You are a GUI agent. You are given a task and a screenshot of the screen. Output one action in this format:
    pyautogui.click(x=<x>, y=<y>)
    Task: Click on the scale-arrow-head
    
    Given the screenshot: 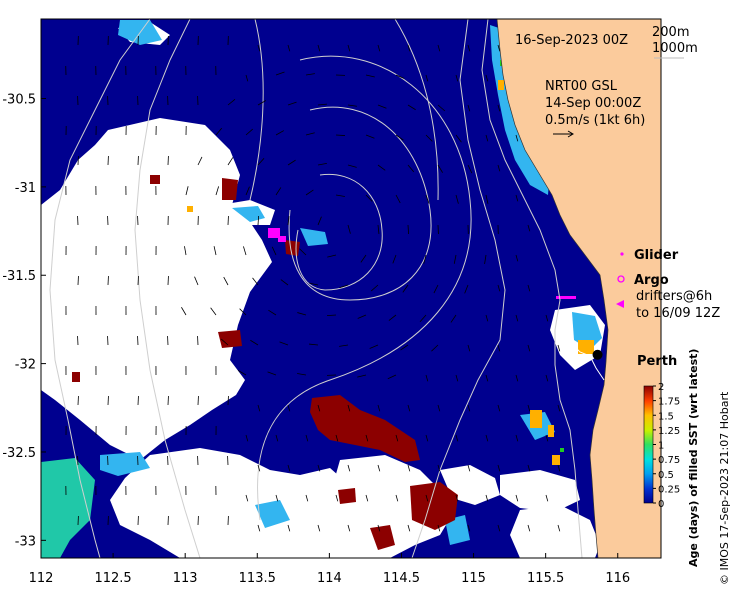 What is the action you would take?
    pyautogui.click(x=570, y=134)
    